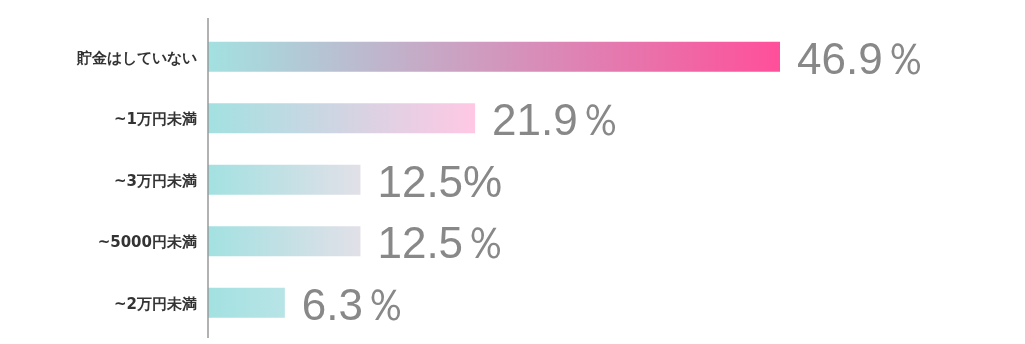 The height and width of the screenshot is (344, 1025). Describe the element at coordinates (442, 243) in the screenshot. I see `data-label: 12.5％` at that location.